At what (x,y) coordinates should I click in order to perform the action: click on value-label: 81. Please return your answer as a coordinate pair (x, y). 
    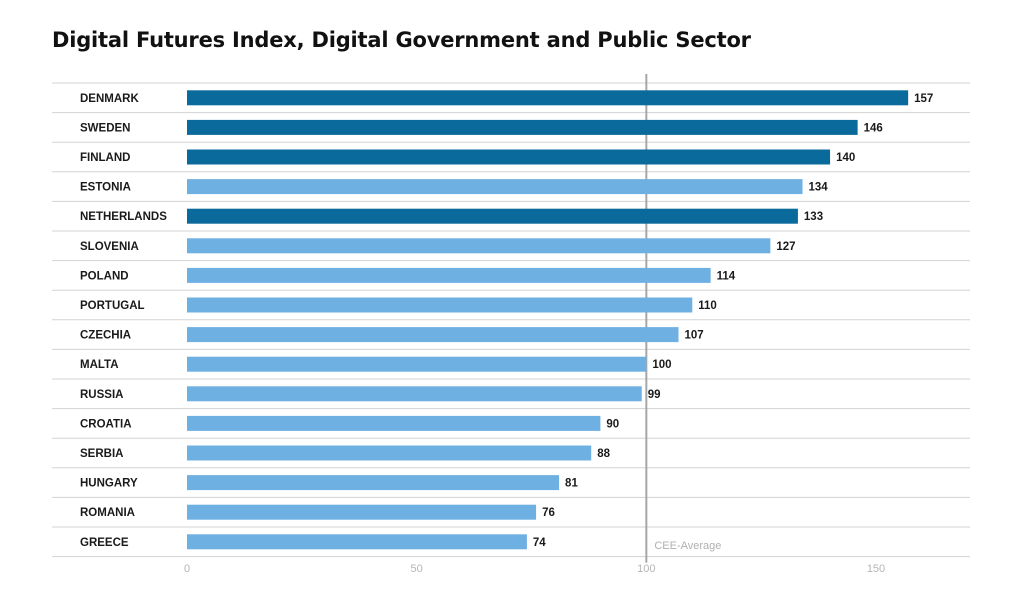
    Looking at the image, I should click on (571, 484).